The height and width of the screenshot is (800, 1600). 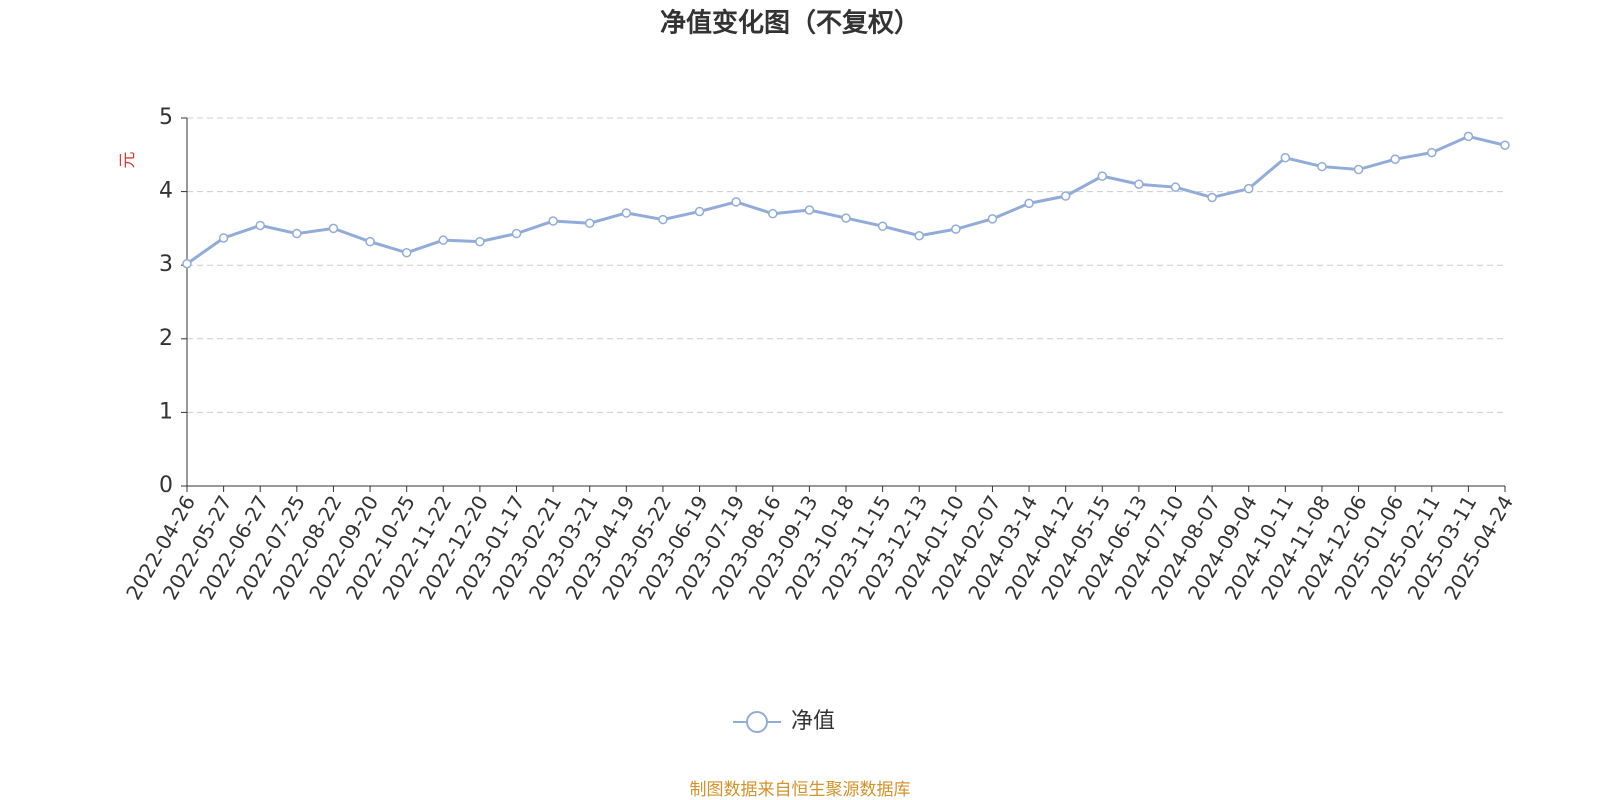 What do you see at coordinates (166, 485) in the screenshot?
I see `y-tick-label: 0` at bounding box center [166, 485].